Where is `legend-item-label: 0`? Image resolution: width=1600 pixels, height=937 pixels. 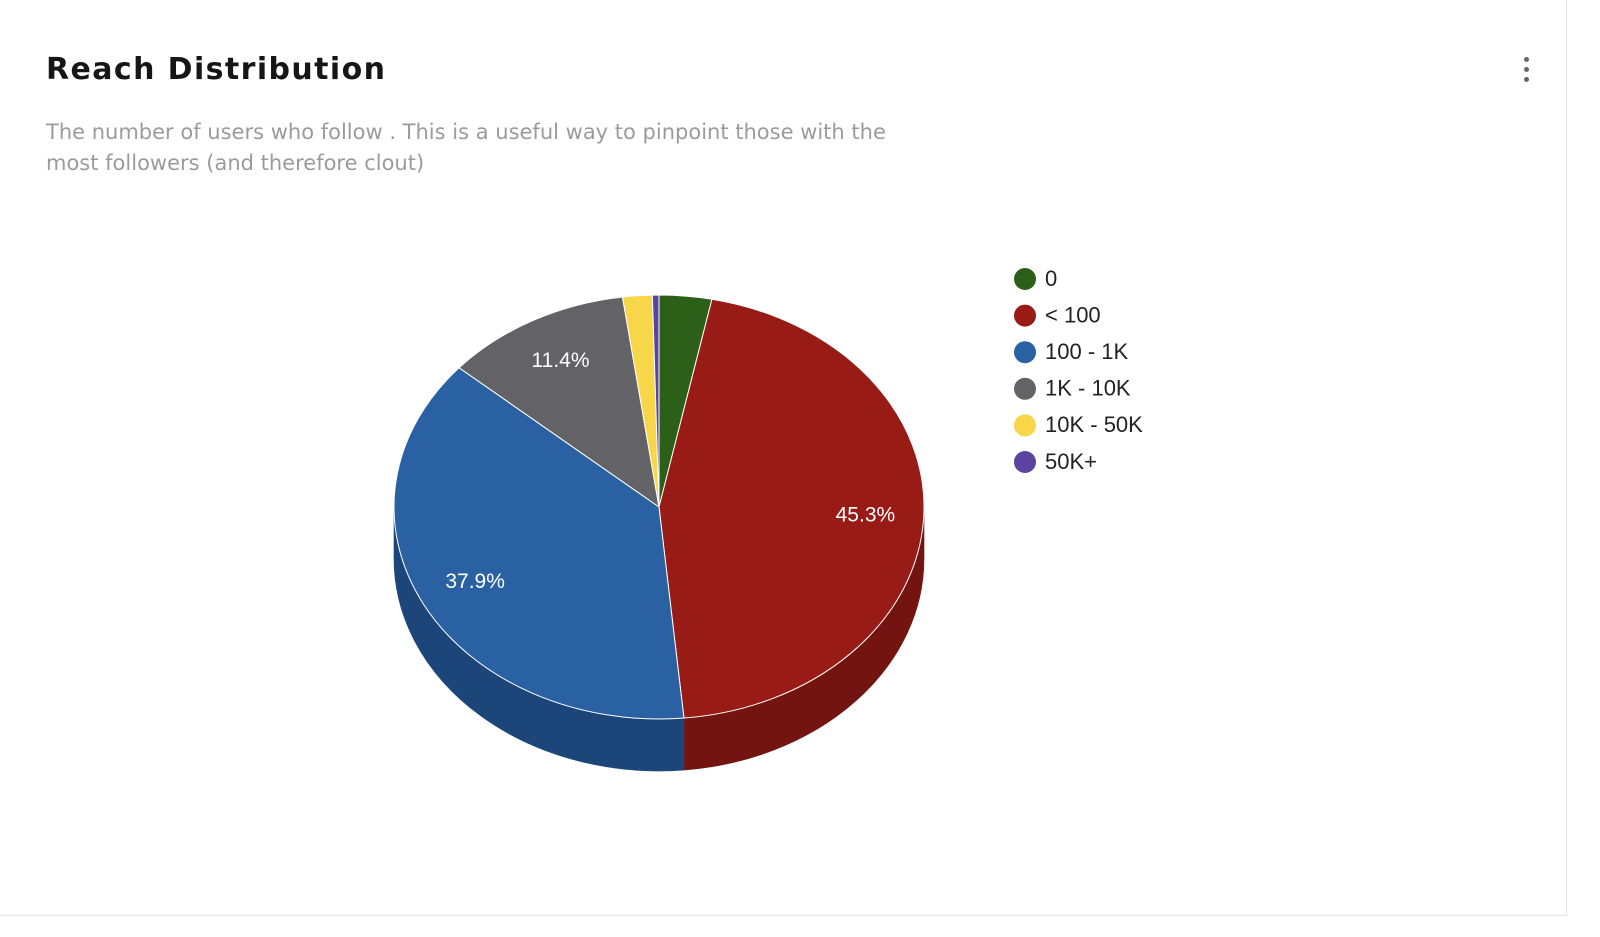
legend-item-label: 0 is located at coordinates (1051, 278).